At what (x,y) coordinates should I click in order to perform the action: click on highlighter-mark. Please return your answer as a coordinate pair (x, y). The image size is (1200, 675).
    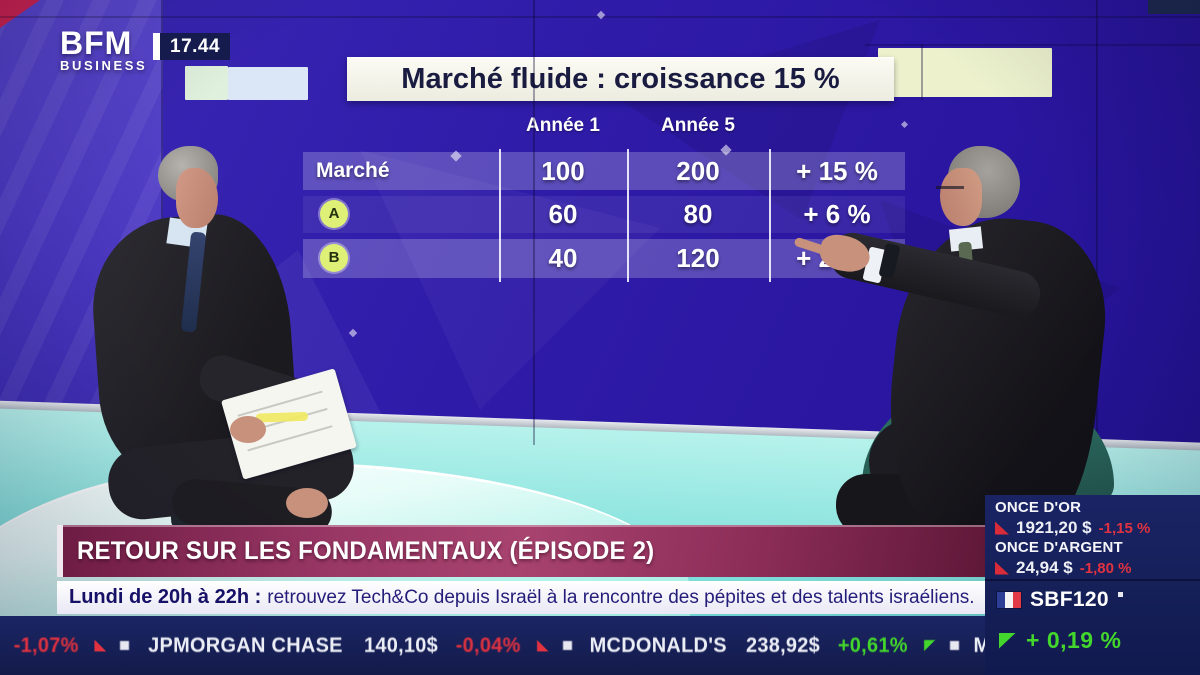
    Looking at the image, I should click on (281, 417).